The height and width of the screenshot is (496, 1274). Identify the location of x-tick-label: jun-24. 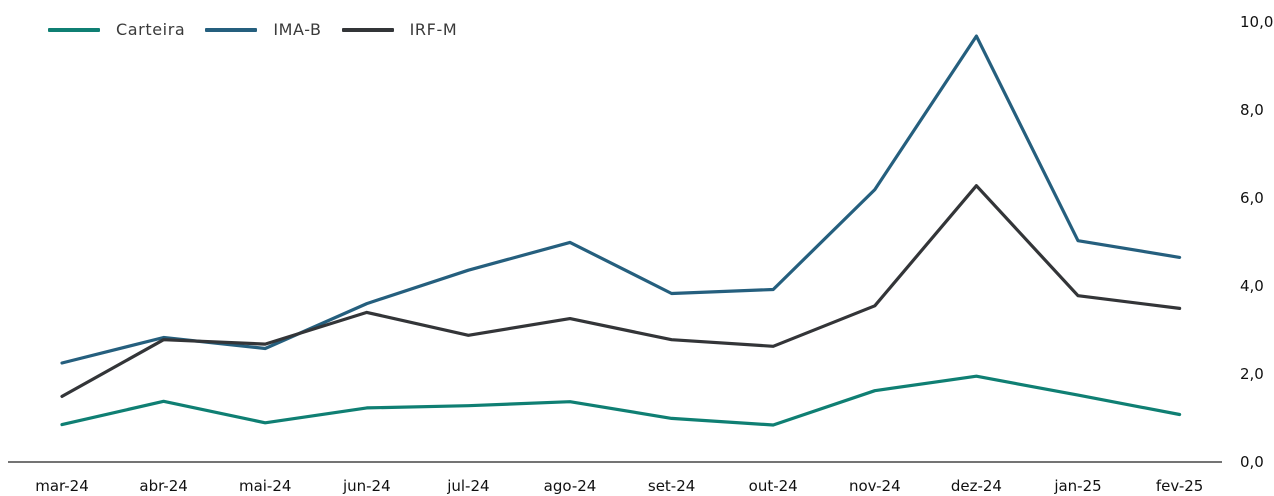
(366, 486).